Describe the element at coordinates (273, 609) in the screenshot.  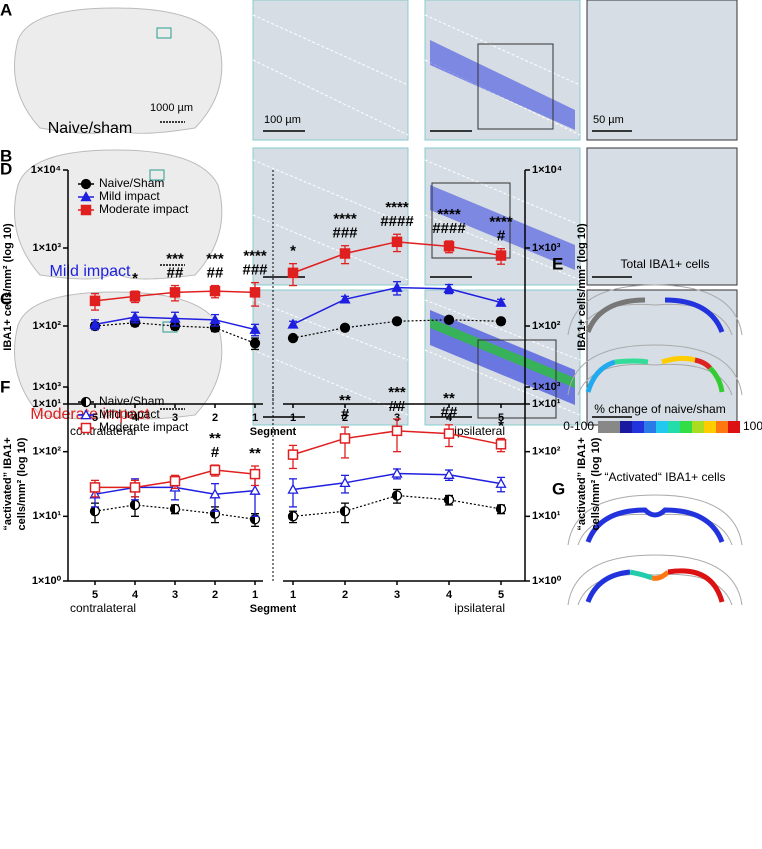
I see `x-axis-label: Segment` at that location.